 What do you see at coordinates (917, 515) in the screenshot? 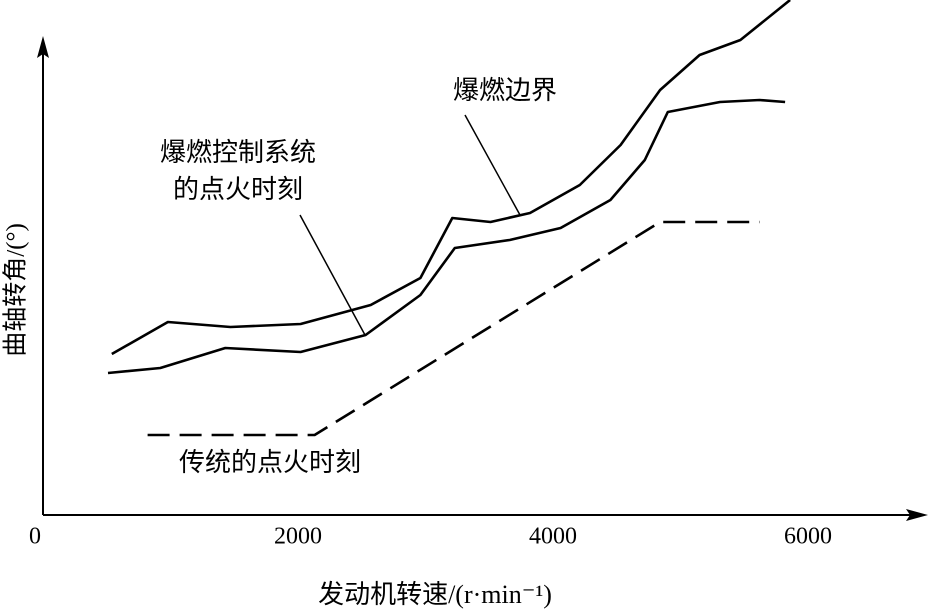
I see `x-axis-arrow` at bounding box center [917, 515].